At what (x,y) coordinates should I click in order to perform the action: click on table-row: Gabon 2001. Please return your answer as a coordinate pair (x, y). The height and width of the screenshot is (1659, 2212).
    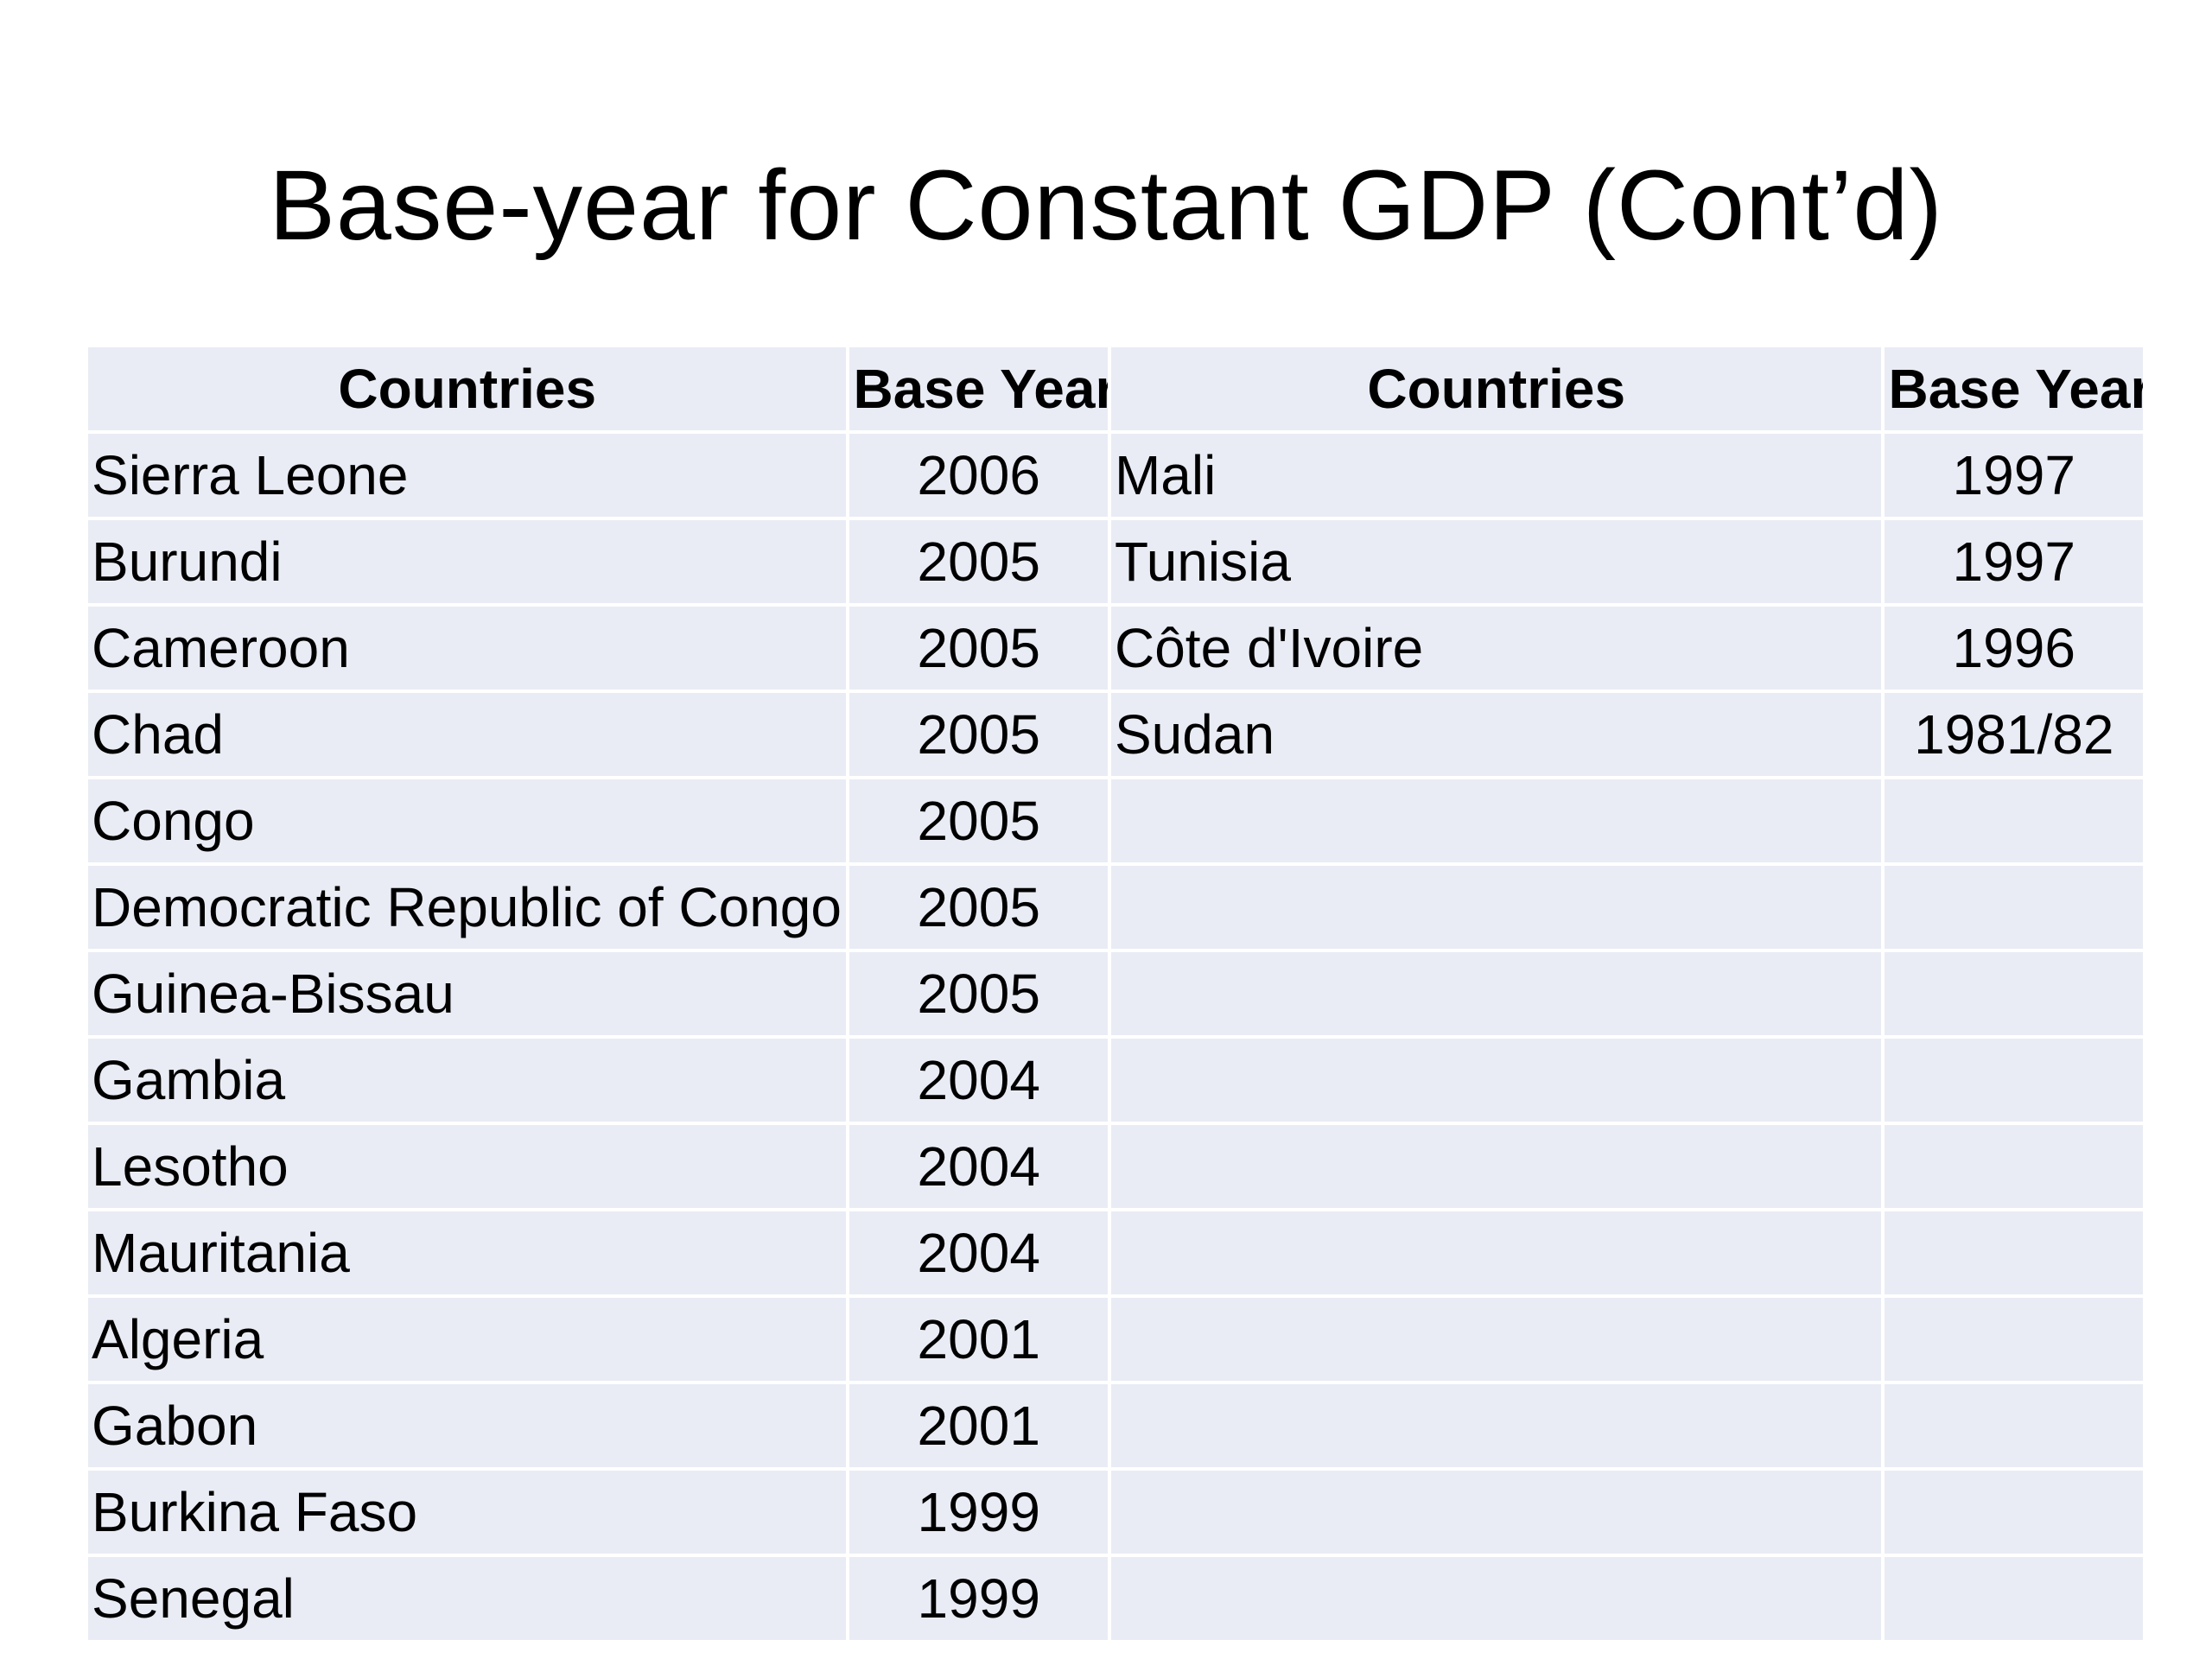
    Looking at the image, I should click on (1115, 1425).